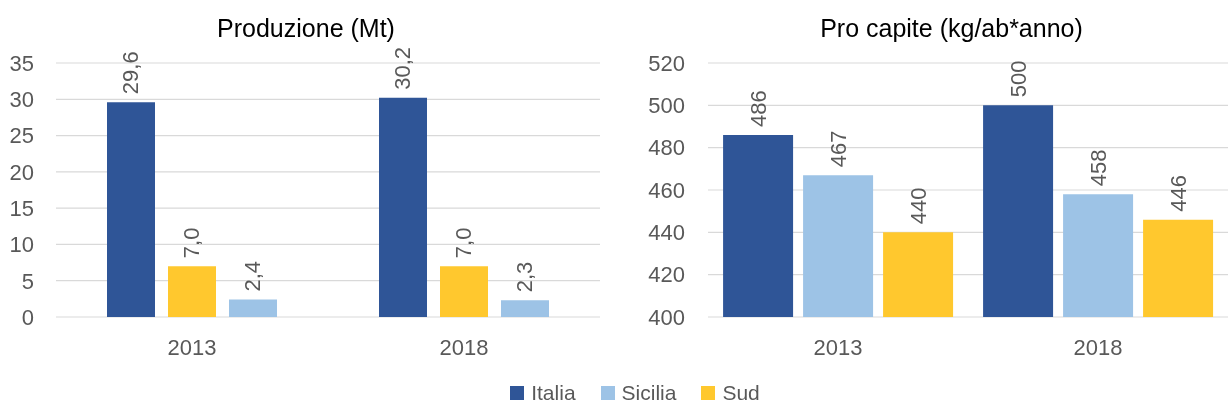  Describe the element at coordinates (666, 148) in the screenshot. I see `y-tick-label: 480` at that location.